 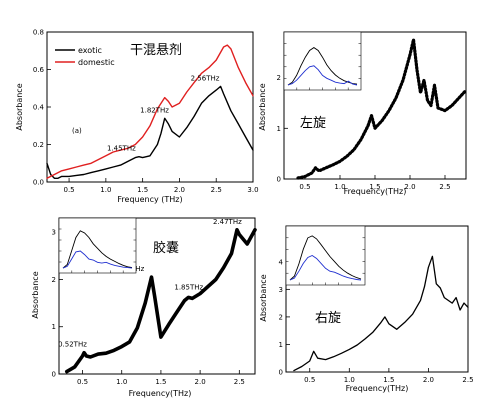 I want to click on series-line-exotic, so click(x=150, y=132).